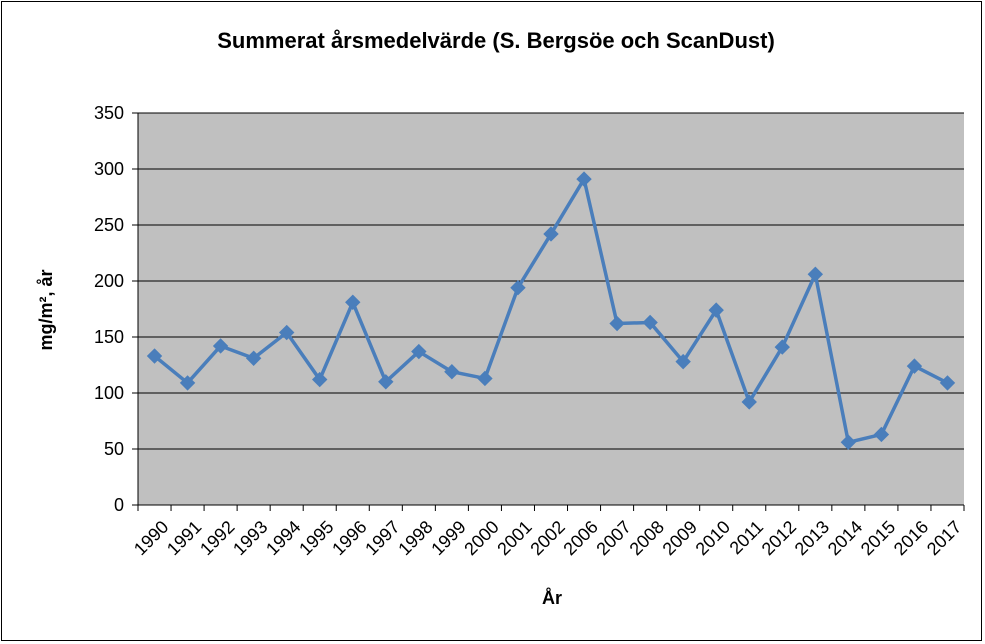 This screenshot has width=985, height=644. I want to click on x-tick-label: 1997, so click(382, 538).